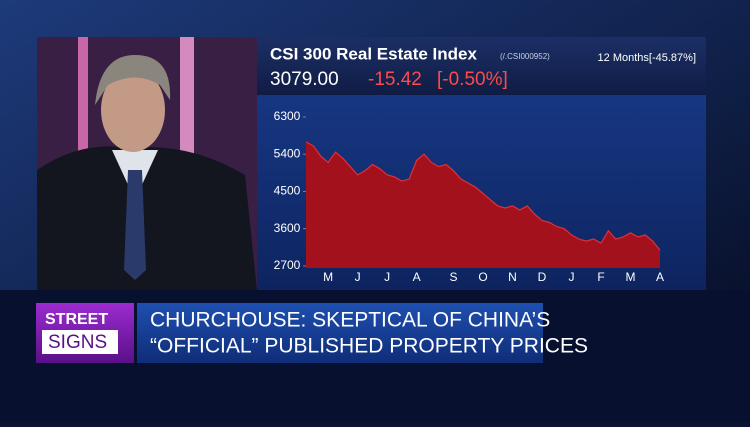  I want to click on ticker: (/.CSI000952), so click(525, 56).